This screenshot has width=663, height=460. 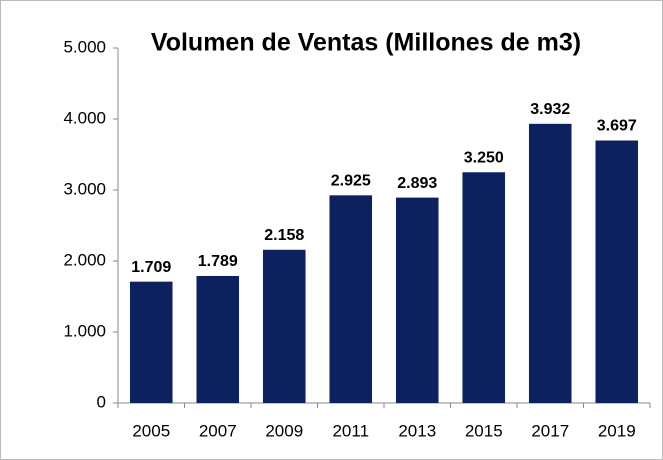 What do you see at coordinates (284, 235) in the screenshot?
I see `value-label: 2.158` at bounding box center [284, 235].